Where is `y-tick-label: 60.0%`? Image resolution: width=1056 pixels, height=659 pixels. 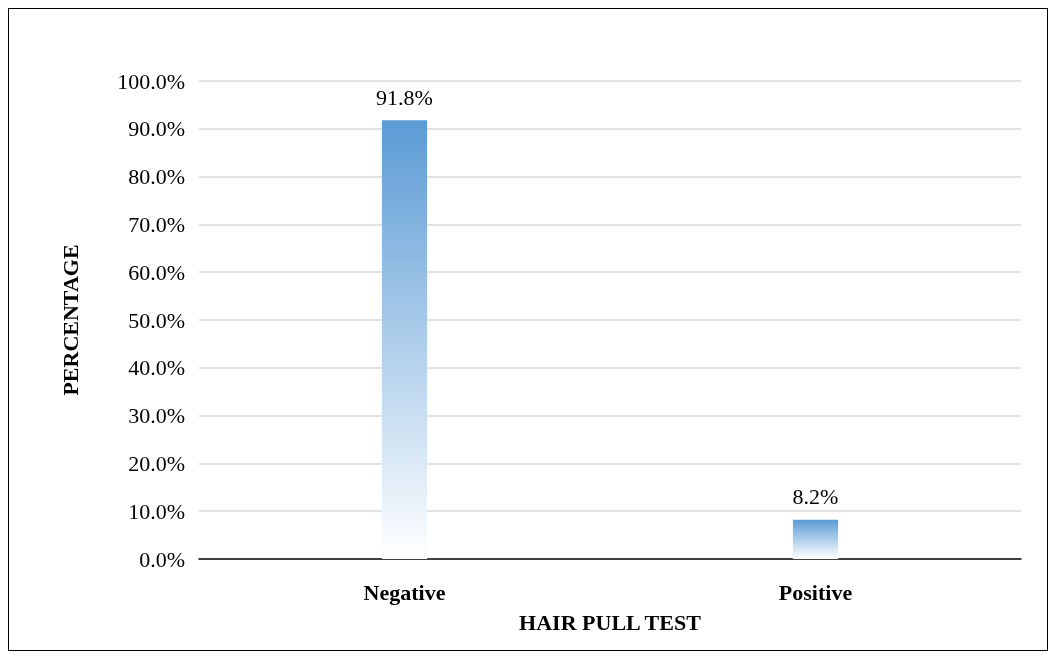 y-tick-label: 60.0% is located at coordinates (156, 272).